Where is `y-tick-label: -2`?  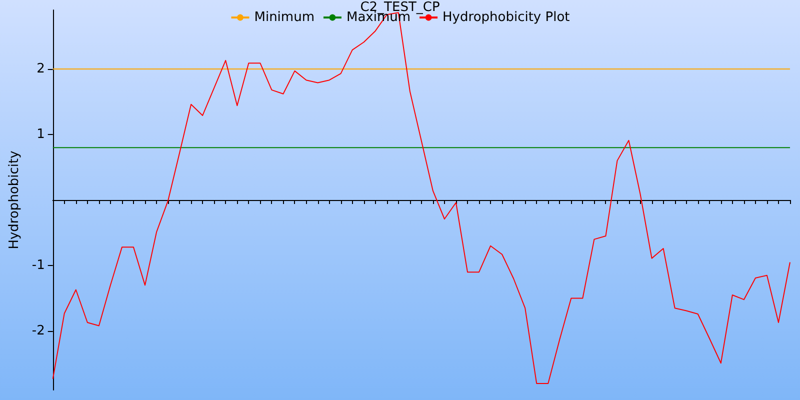
y-tick-label: -2 is located at coordinates (38, 331).